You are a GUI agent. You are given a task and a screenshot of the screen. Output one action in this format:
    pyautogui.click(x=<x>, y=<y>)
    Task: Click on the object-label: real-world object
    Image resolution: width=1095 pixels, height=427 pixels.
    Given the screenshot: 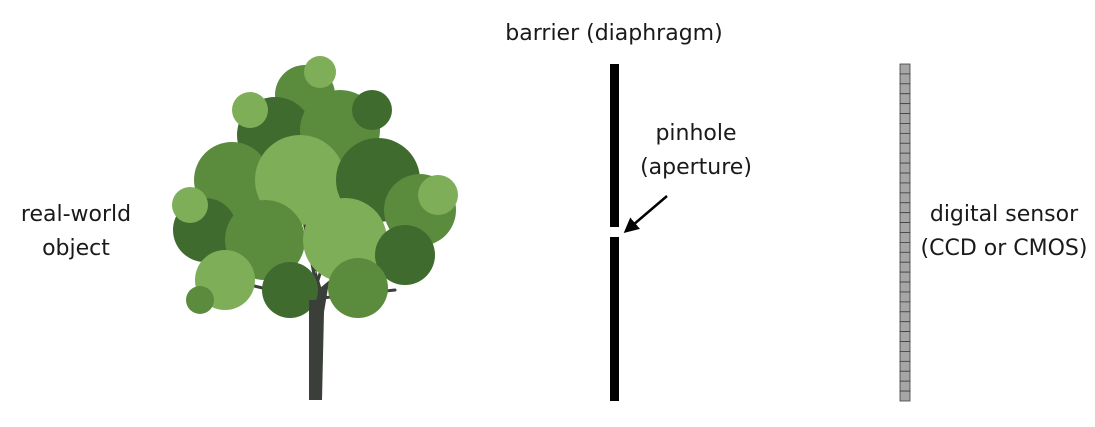 What is the action you would take?
    pyautogui.click(x=76, y=232)
    